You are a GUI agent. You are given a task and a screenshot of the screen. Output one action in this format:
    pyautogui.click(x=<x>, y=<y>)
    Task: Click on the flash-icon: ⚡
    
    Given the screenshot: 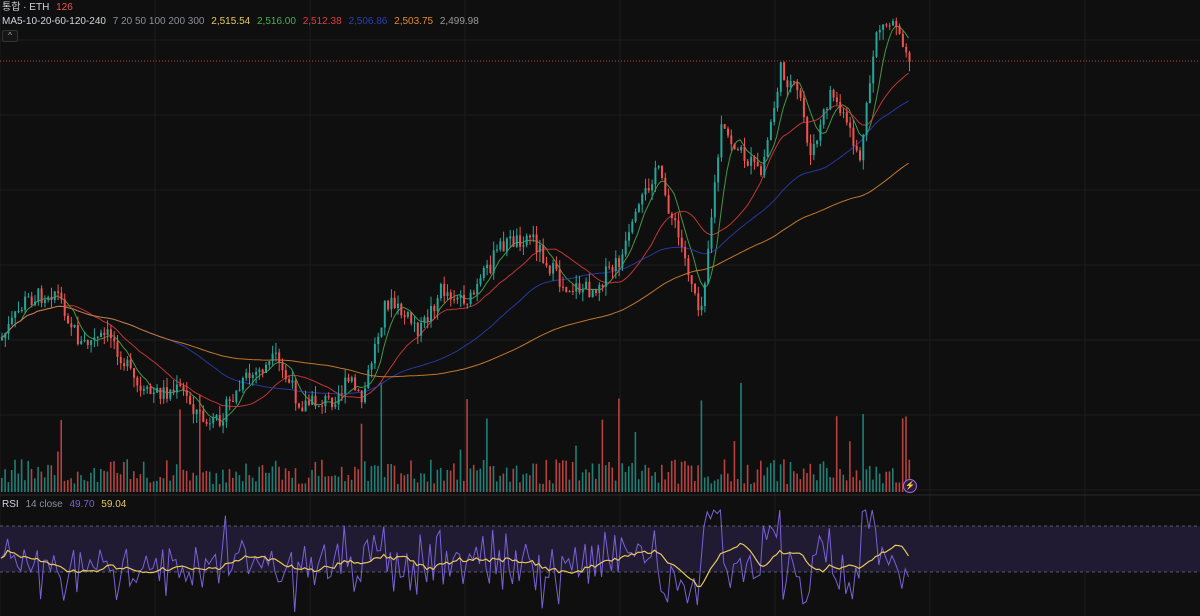 What is the action you would take?
    pyautogui.click(x=910, y=486)
    